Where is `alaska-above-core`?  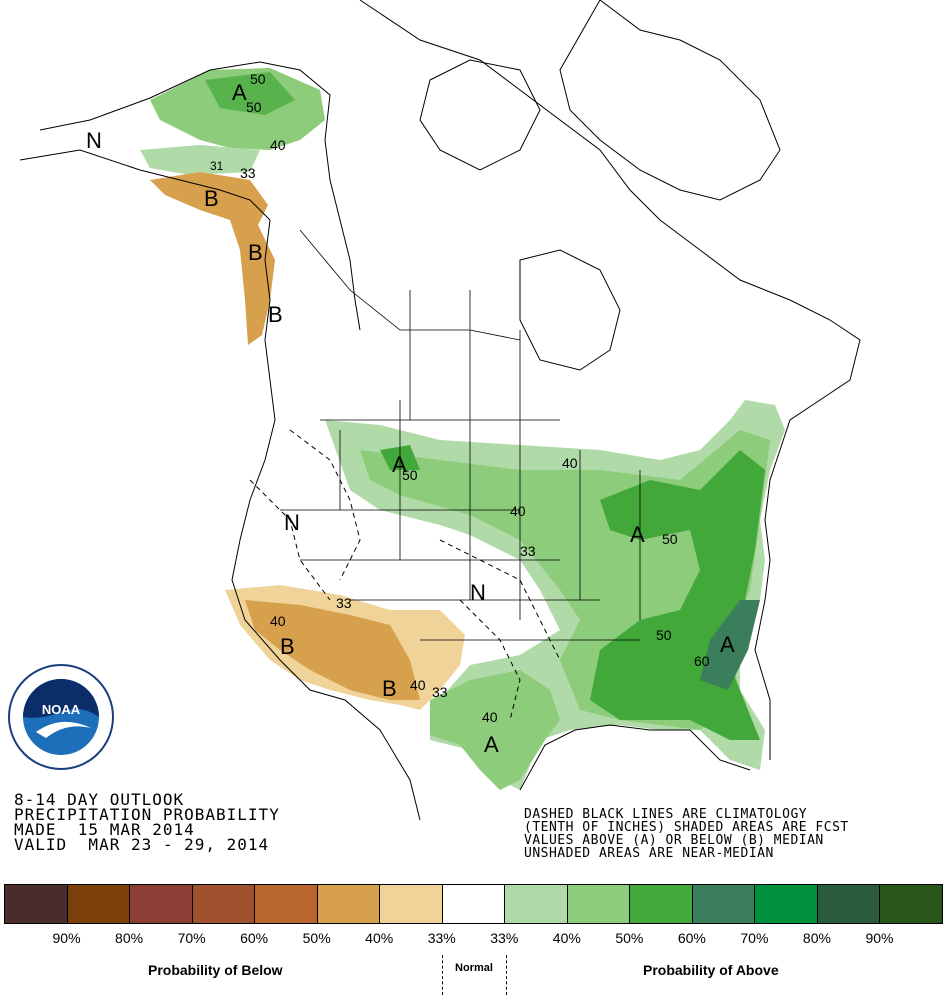
alaska-above-core is located at coordinates (250, 93).